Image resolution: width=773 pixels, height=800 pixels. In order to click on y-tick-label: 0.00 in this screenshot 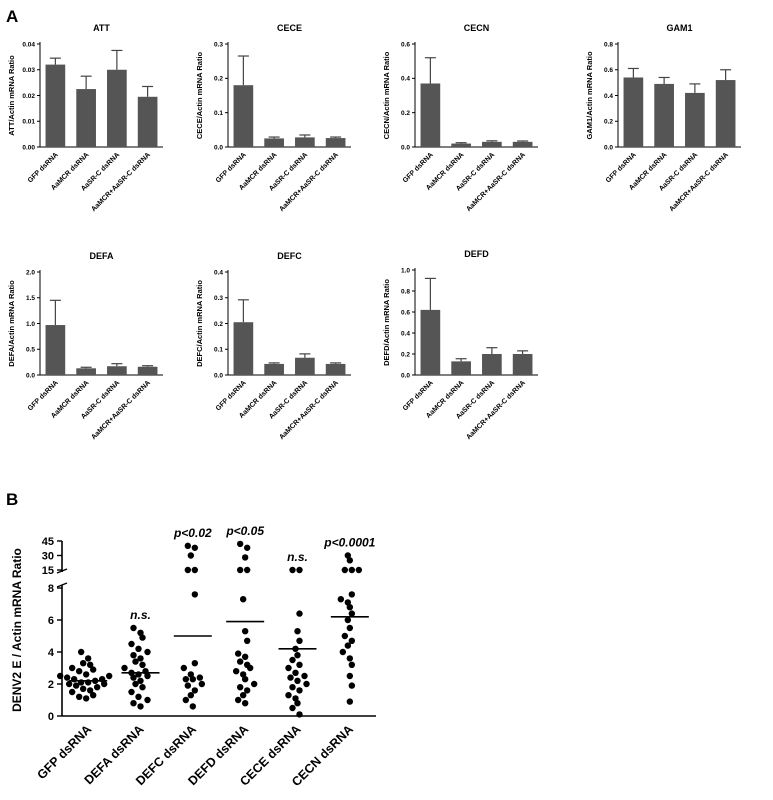, I will do `click(28, 147)`.